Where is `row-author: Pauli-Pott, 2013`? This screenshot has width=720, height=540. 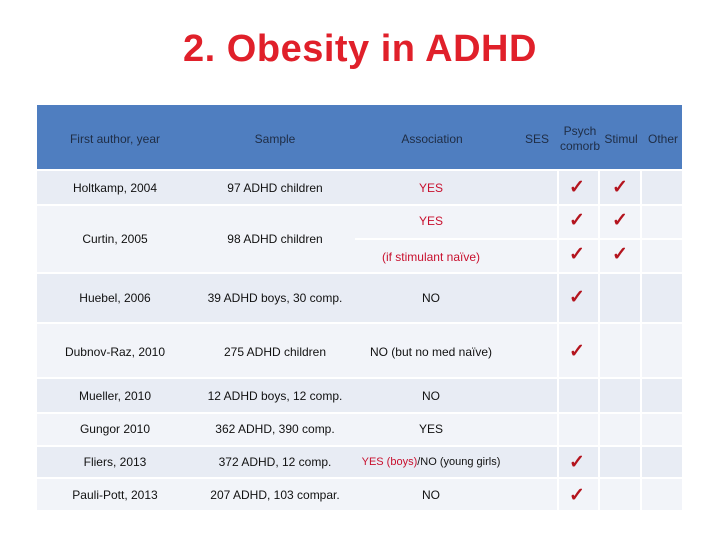
row-author: Pauli-Pott, 2013 is located at coordinates (115, 495).